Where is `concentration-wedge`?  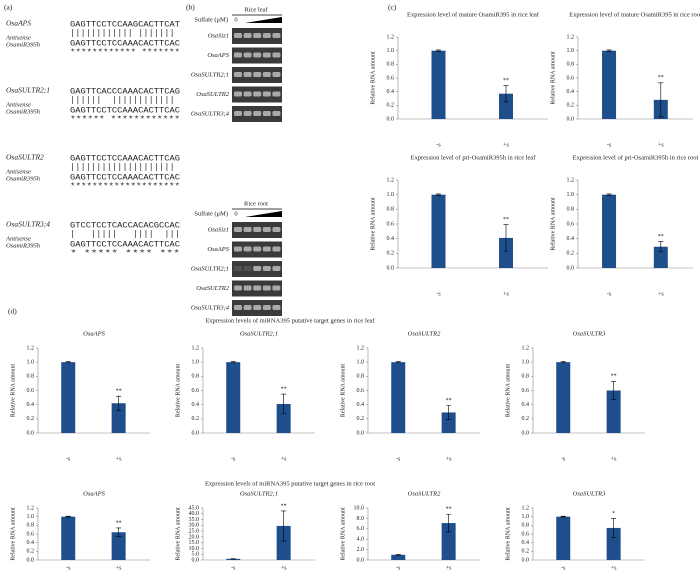
concentration-wedge is located at coordinates (263, 214).